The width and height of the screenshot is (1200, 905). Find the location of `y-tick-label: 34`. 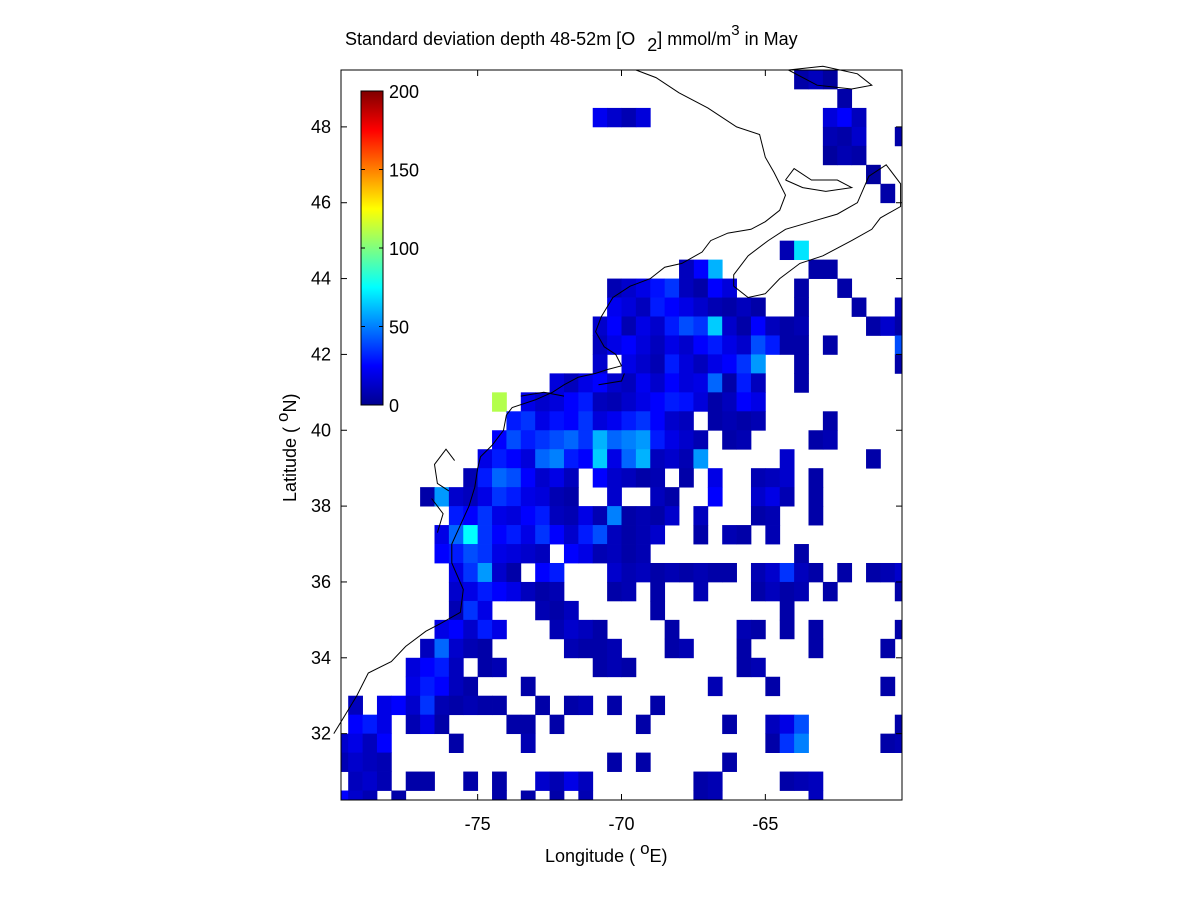

y-tick-label: 34 is located at coordinates (321, 658).